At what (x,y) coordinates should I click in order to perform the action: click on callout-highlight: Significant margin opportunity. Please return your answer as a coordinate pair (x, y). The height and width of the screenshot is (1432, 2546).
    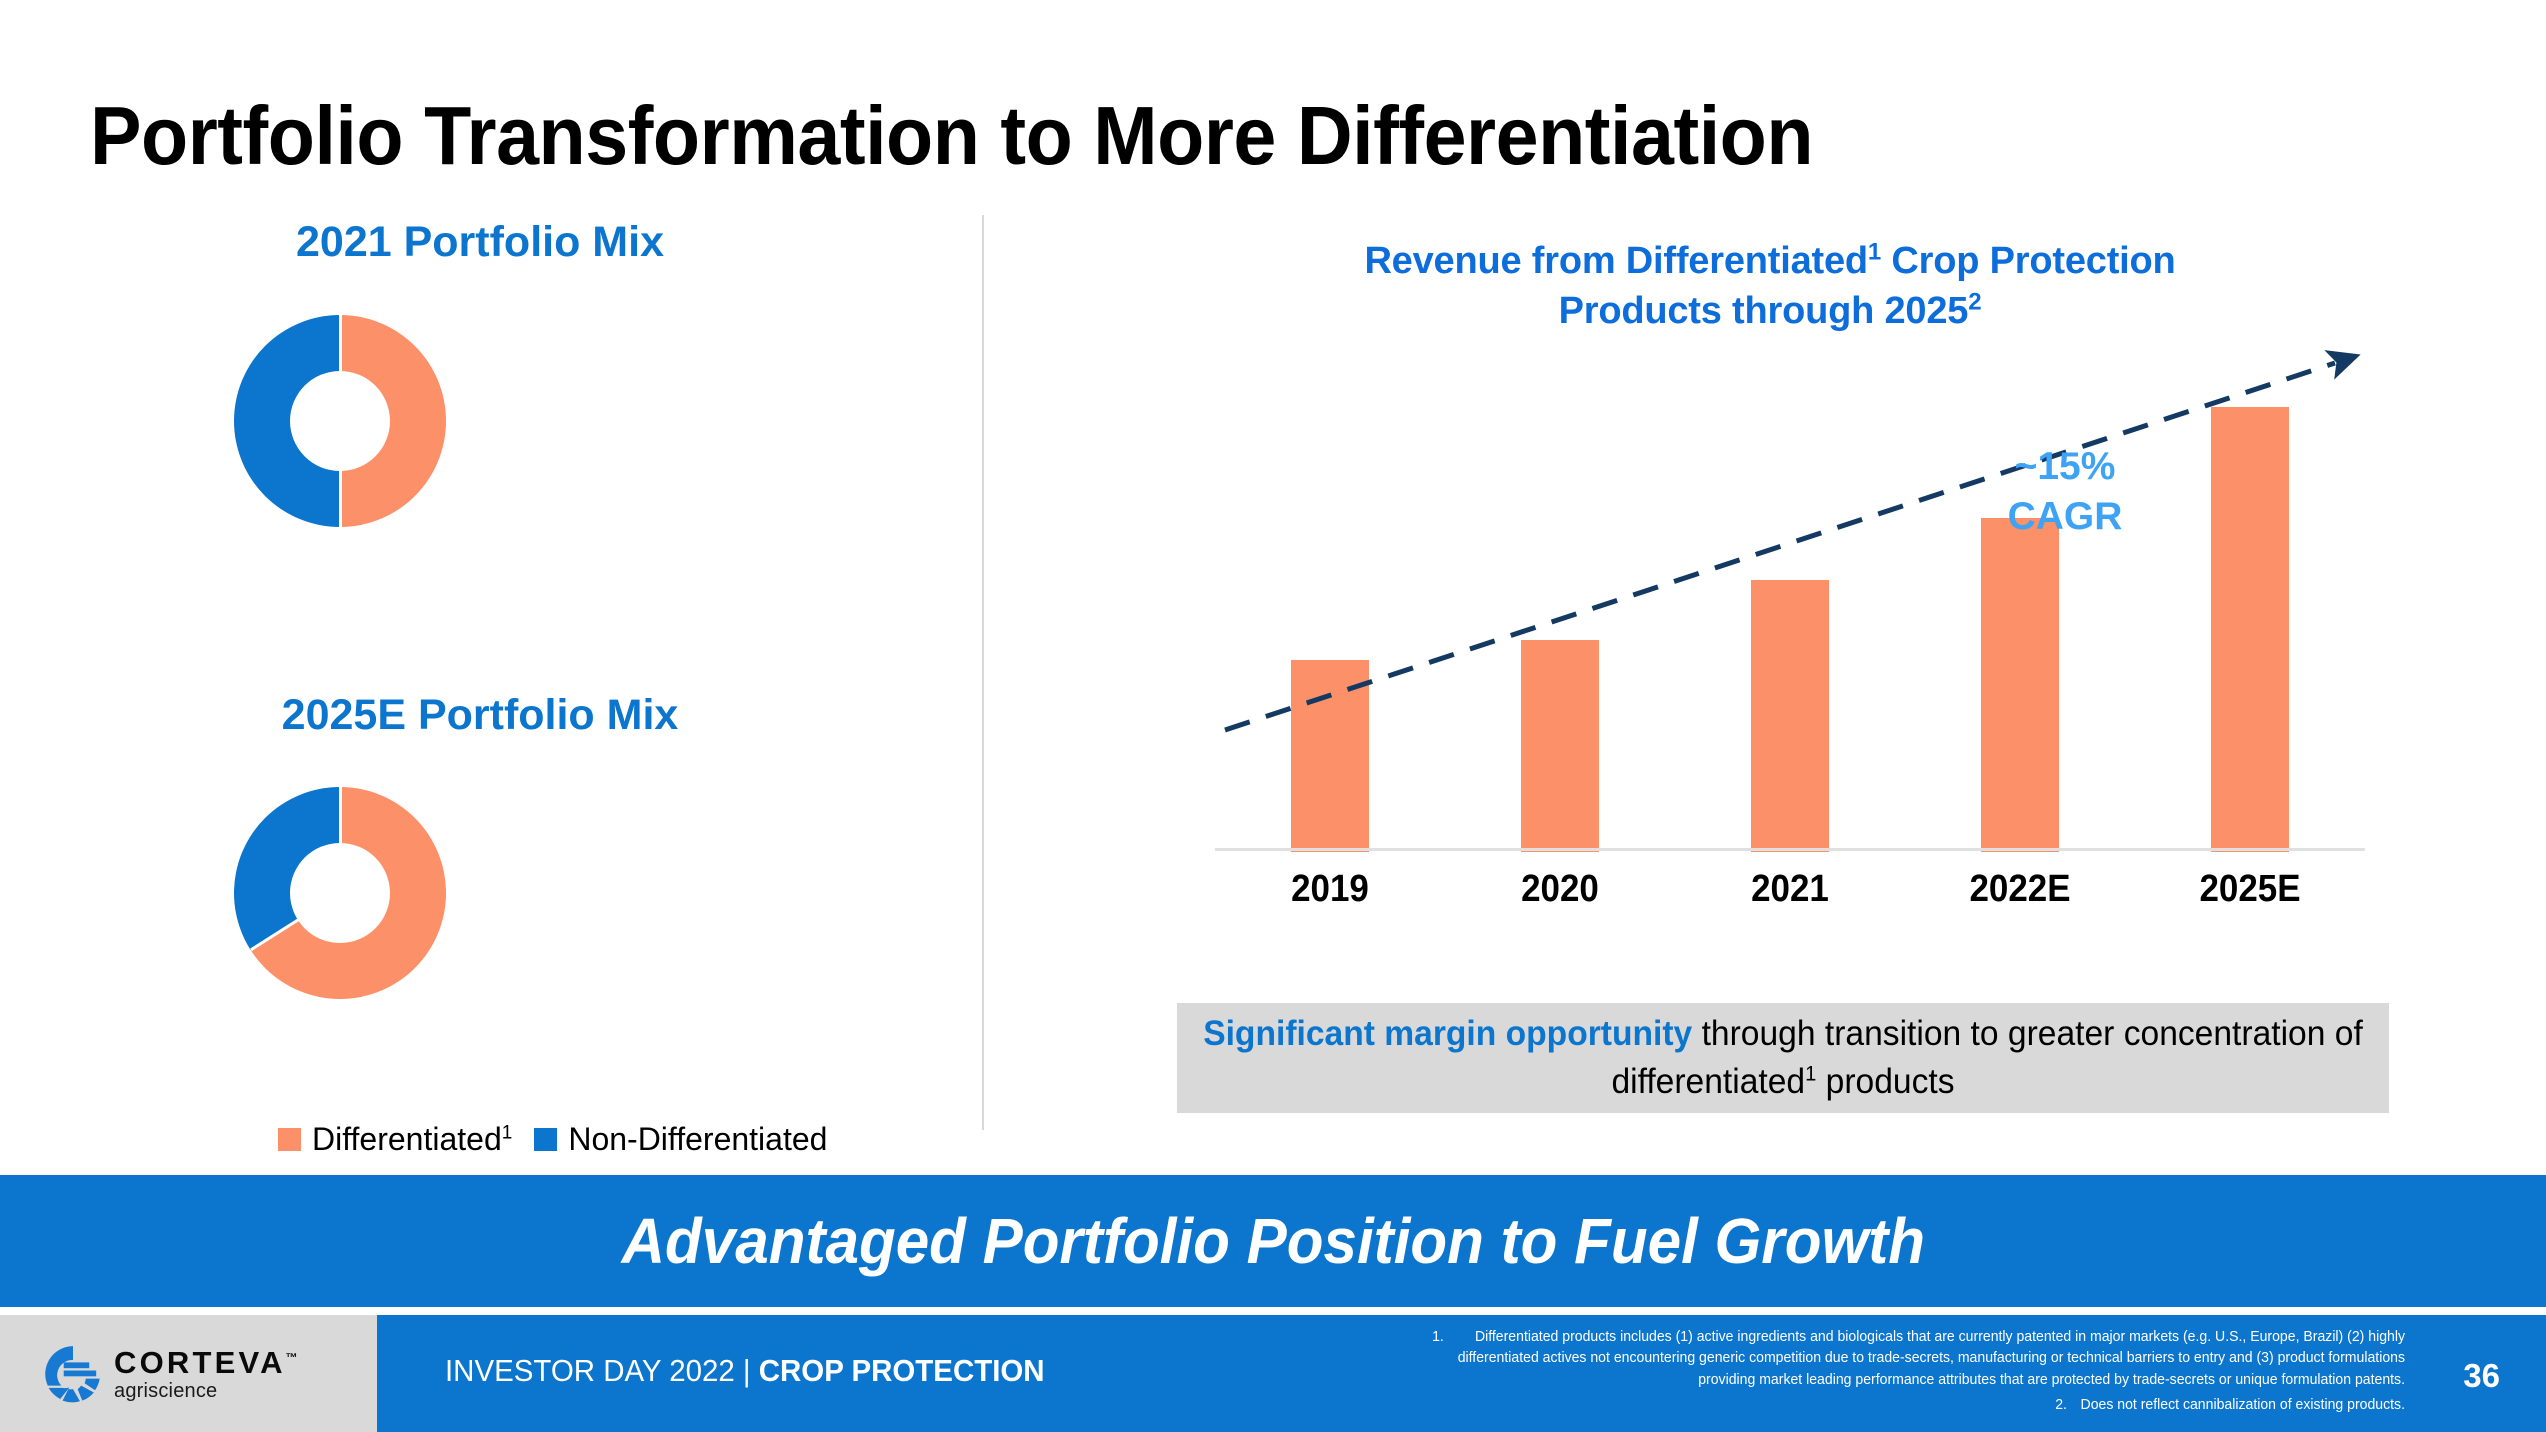
    Looking at the image, I should click on (1448, 1033).